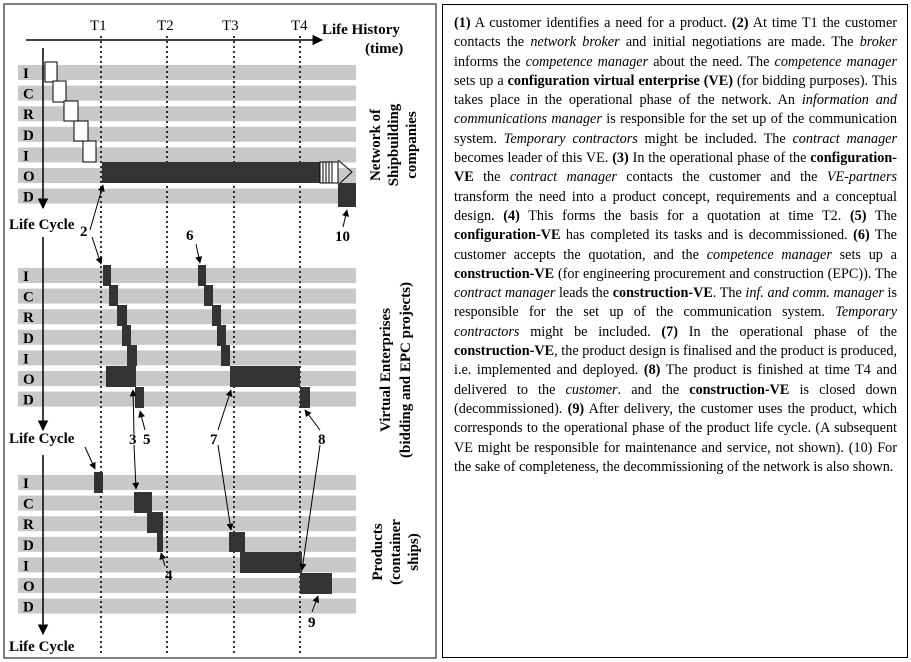 Image resolution: width=911 pixels, height=662 pixels. I want to click on time-label-t2: T2, so click(165, 26).